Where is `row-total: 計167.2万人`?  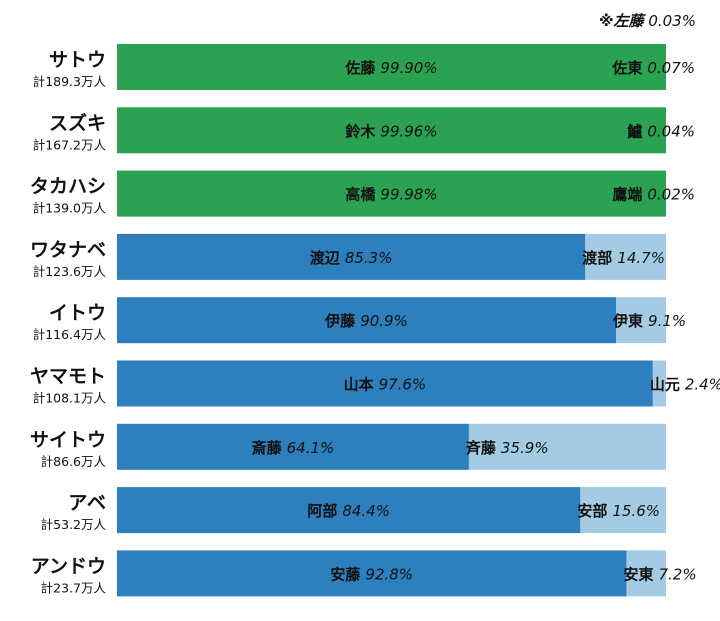 row-total: 計167.2万人 is located at coordinates (70, 144).